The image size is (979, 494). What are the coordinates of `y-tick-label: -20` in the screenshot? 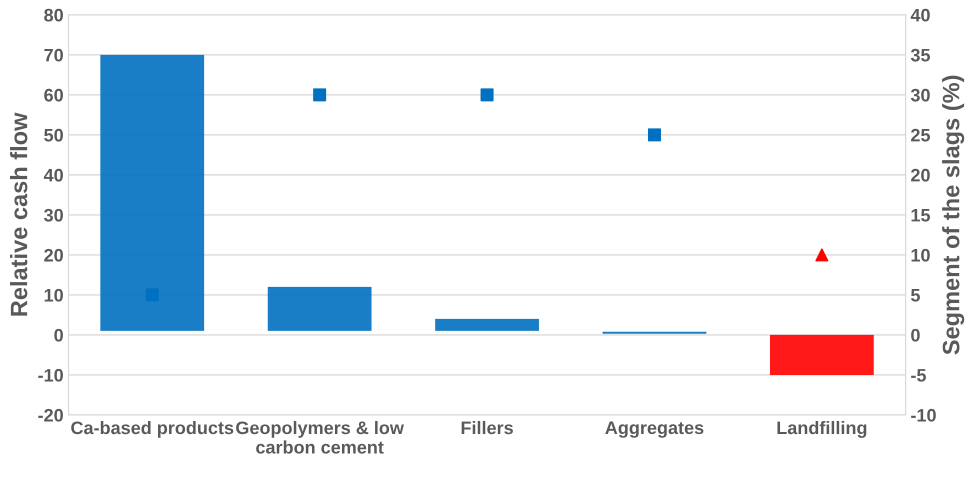 It's located at (50, 415).